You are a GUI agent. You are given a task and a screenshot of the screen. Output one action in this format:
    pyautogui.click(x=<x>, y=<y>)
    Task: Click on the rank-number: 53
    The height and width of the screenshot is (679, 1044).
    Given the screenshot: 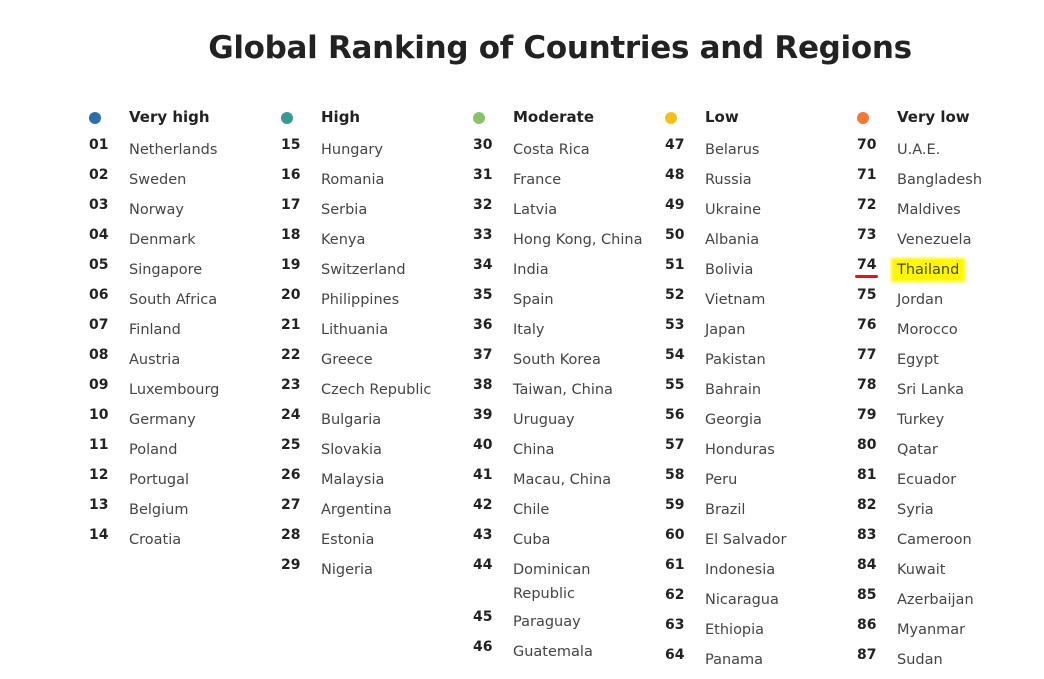 What is the action you would take?
    pyautogui.click(x=675, y=325)
    